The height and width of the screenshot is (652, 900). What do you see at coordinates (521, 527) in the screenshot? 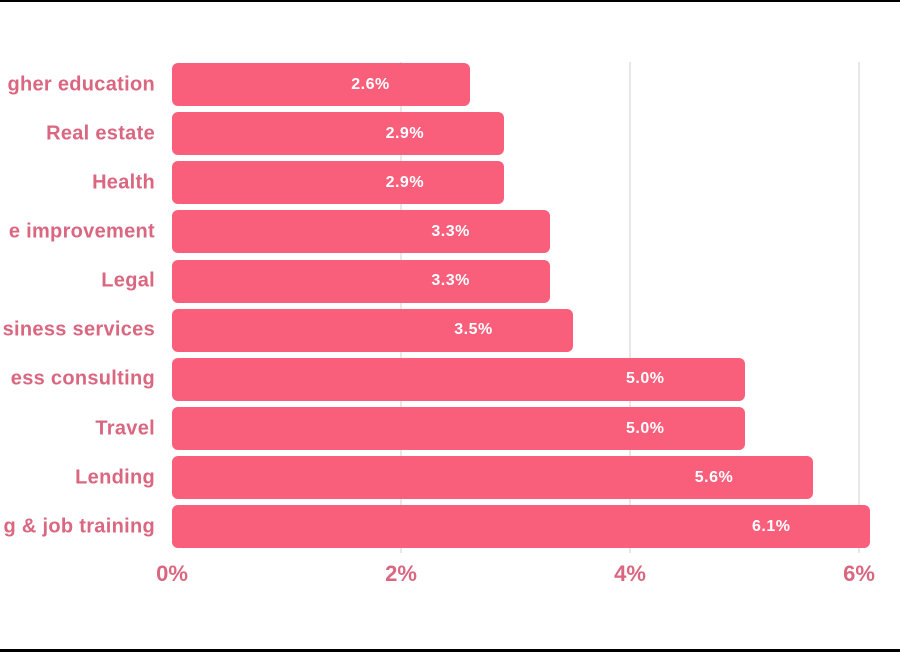
I see `bar: 6.1%` at bounding box center [521, 527].